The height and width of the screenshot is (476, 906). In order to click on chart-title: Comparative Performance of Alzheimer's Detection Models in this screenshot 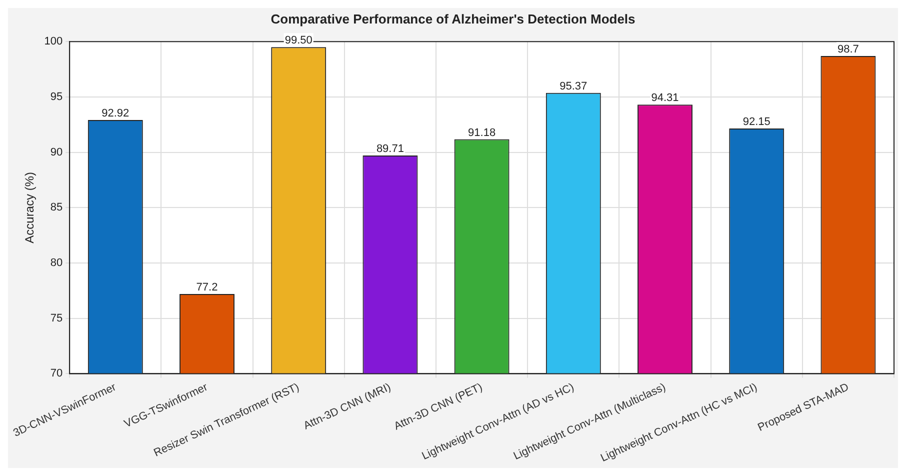, I will do `click(453, 18)`.